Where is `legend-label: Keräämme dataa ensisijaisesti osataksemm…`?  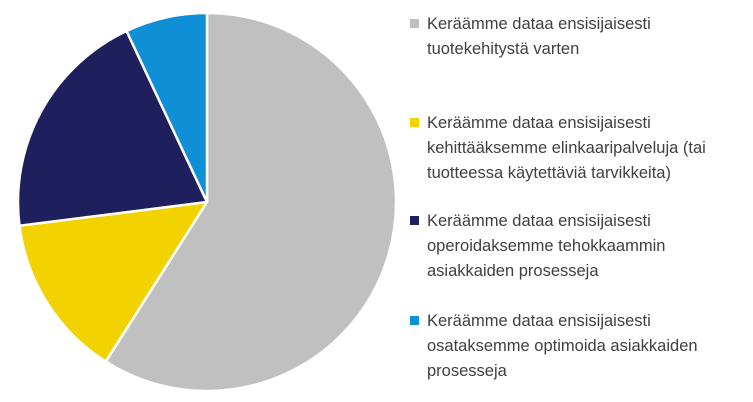 legend-label: Keräämme dataa ensisijaisesti osataksemm… is located at coordinates (562, 346).